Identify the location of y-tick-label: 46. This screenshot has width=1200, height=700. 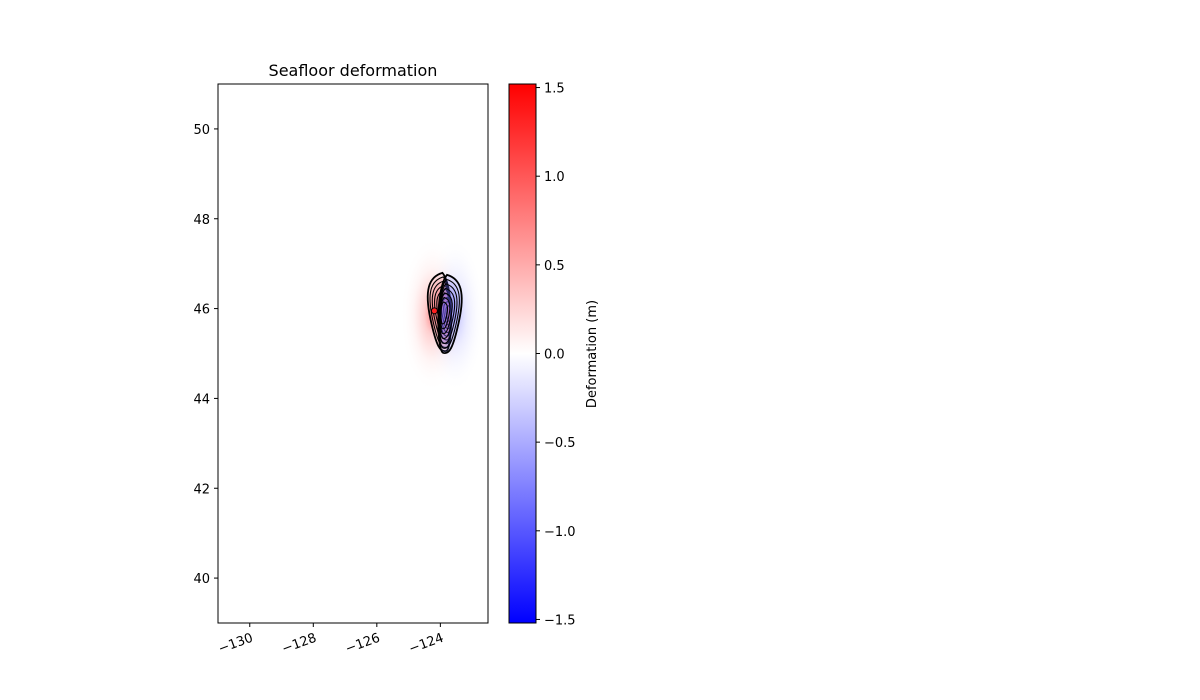
(201, 310).